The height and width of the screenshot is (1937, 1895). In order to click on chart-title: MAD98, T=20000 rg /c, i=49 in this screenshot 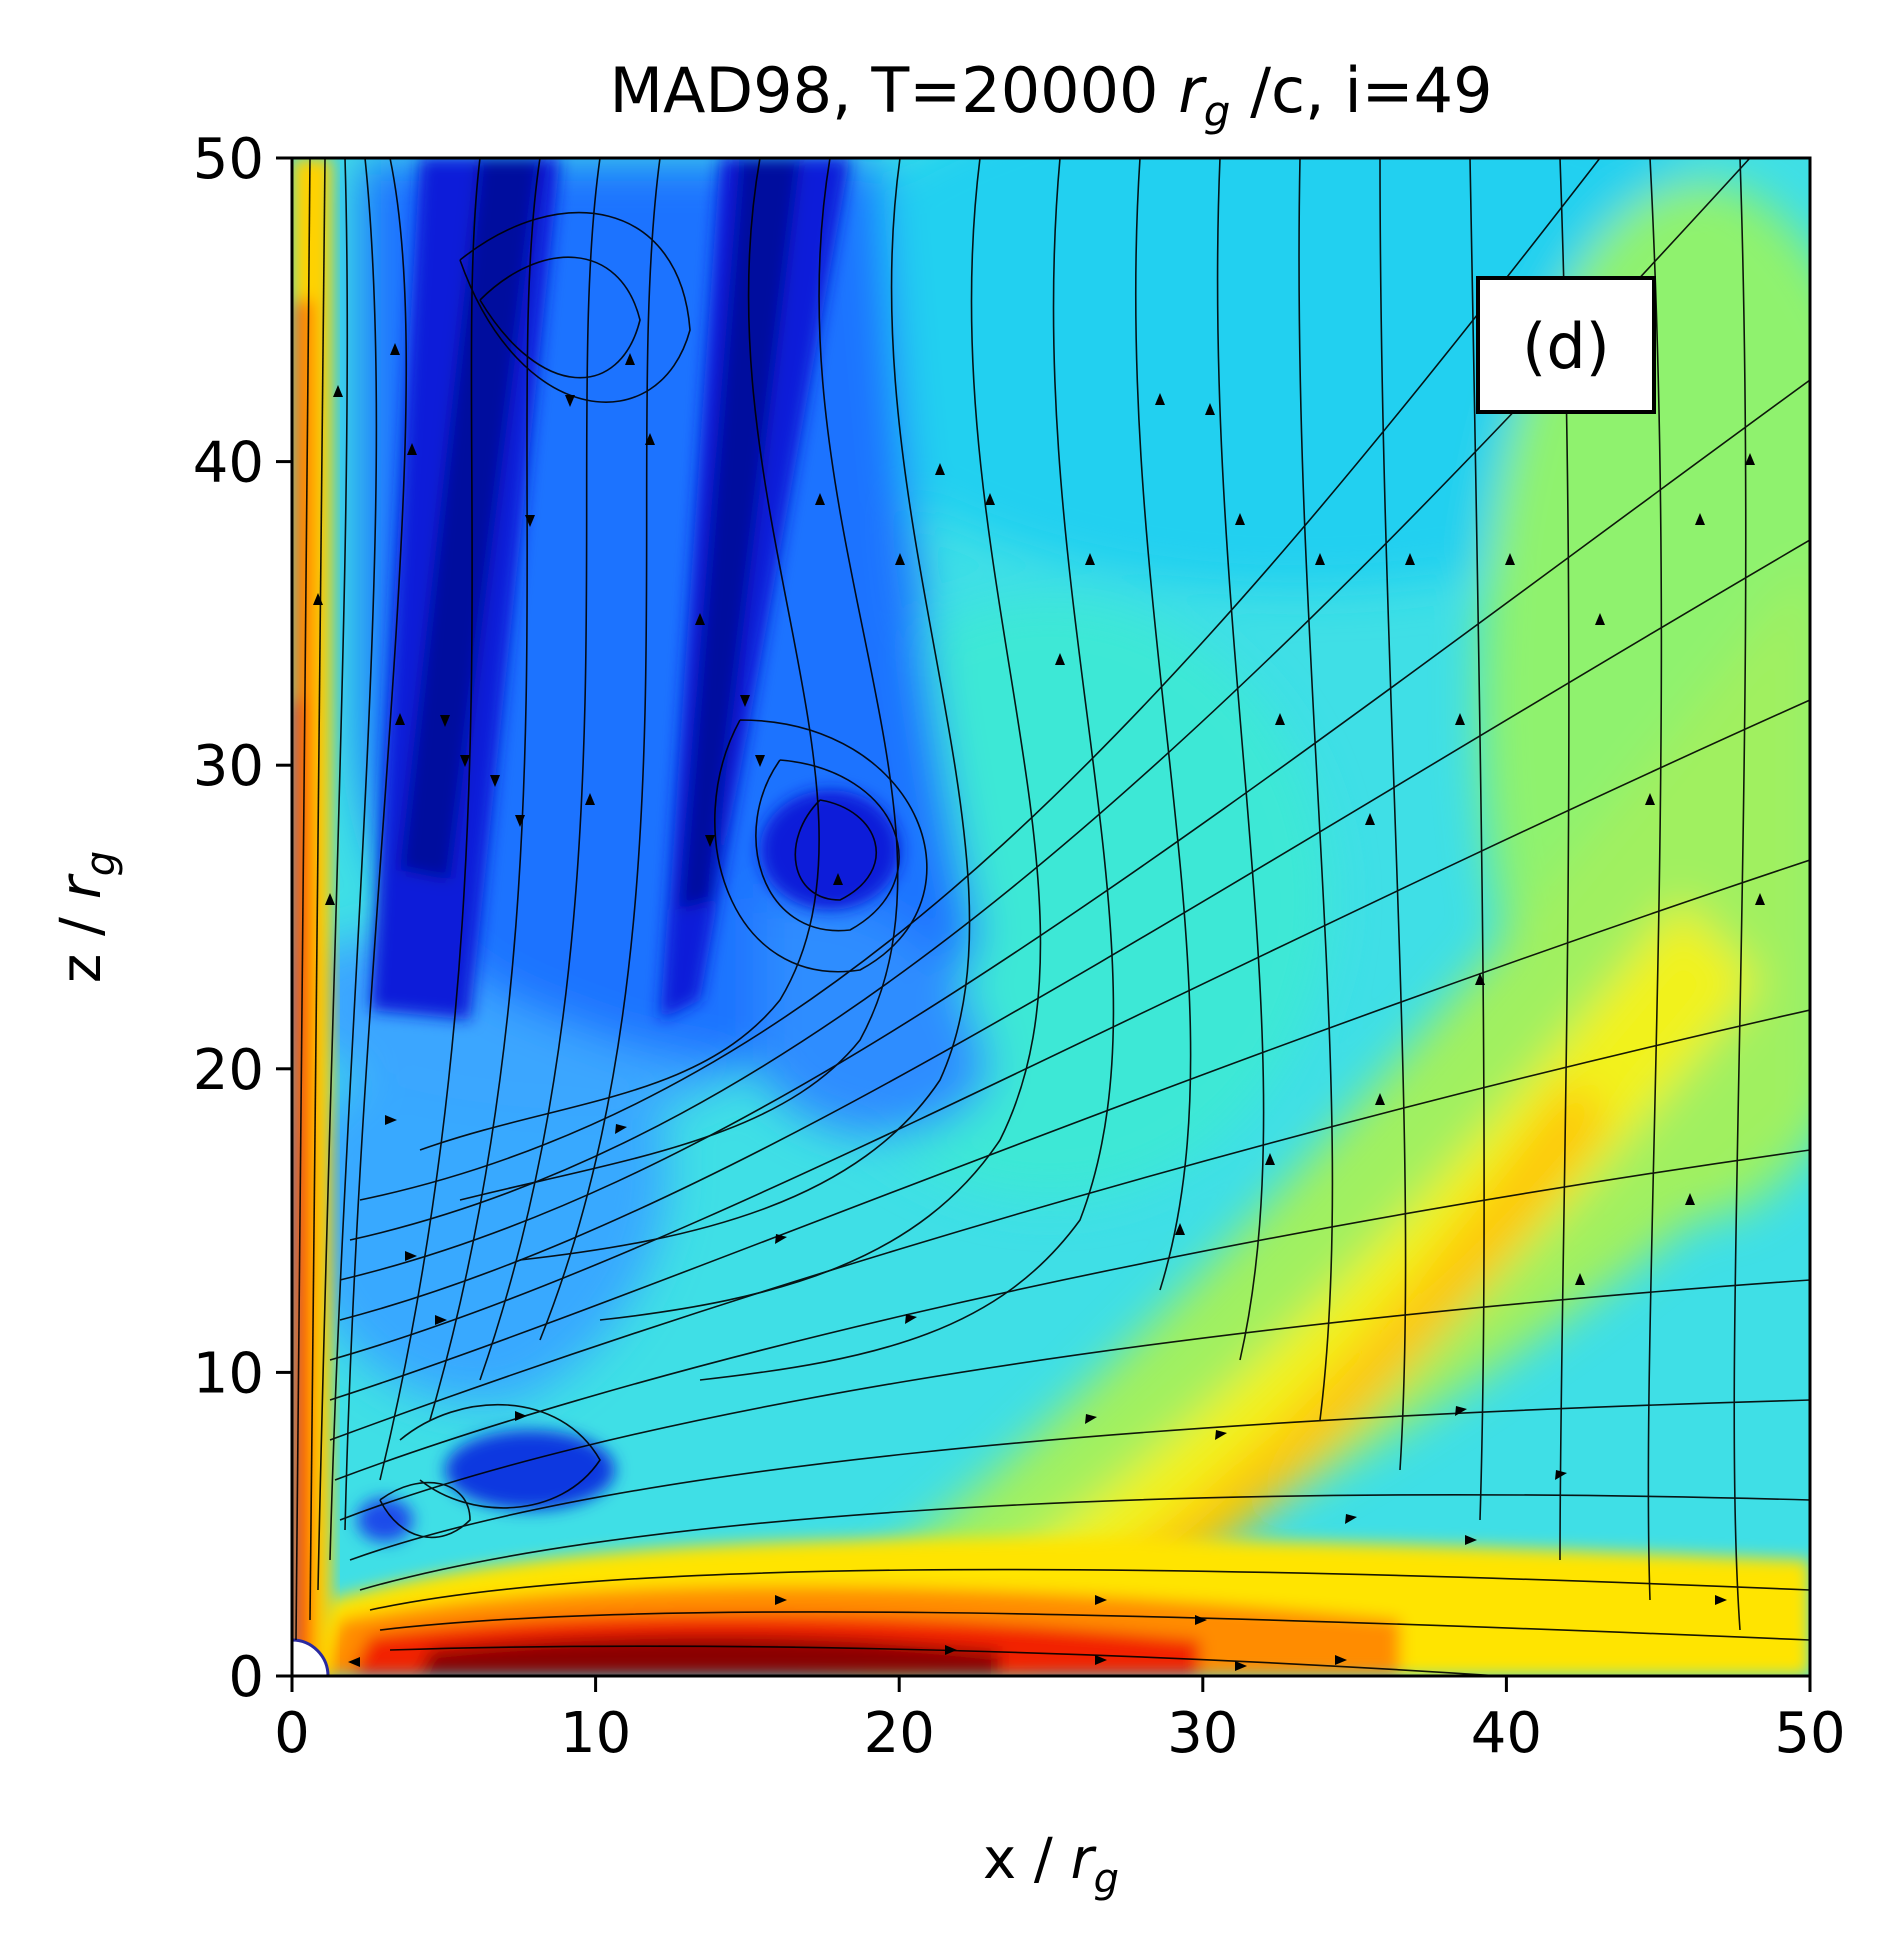, I will do `click(1050, 95)`.